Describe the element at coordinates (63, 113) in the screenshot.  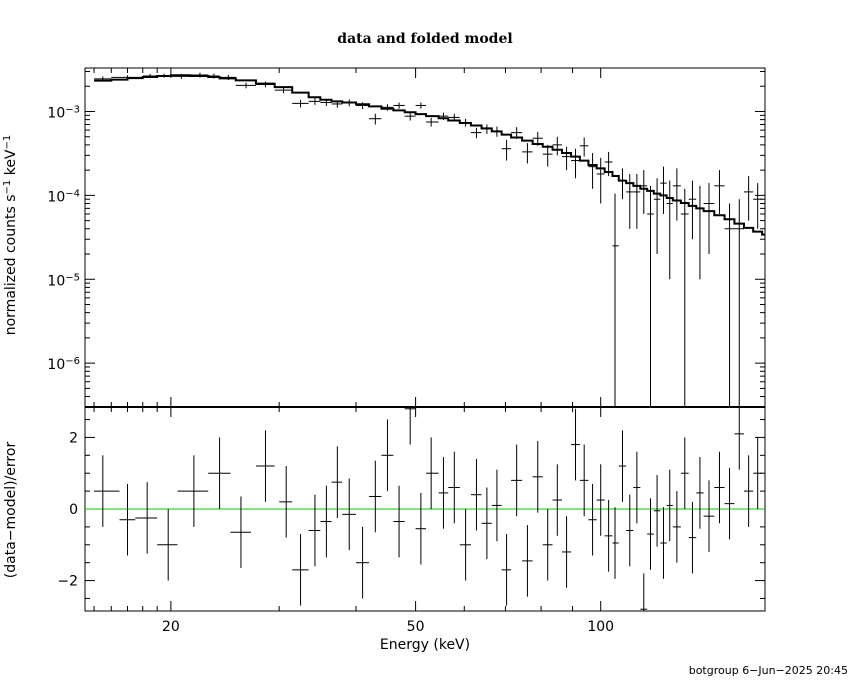
I see `y-tick-label-top-0: 10⁻³` at that location.